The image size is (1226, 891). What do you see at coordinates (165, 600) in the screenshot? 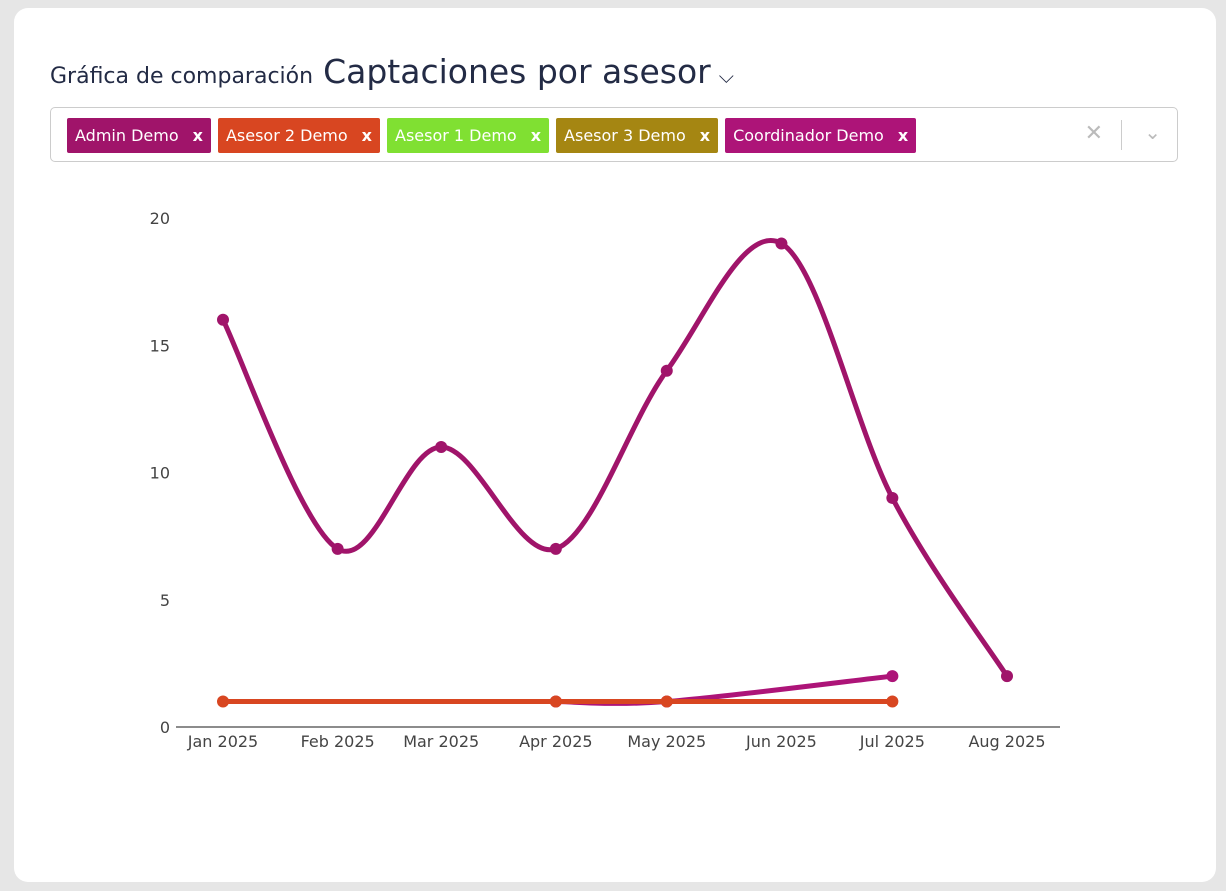
I see `y-tick-label: 5` at bounding box center [165, 600].